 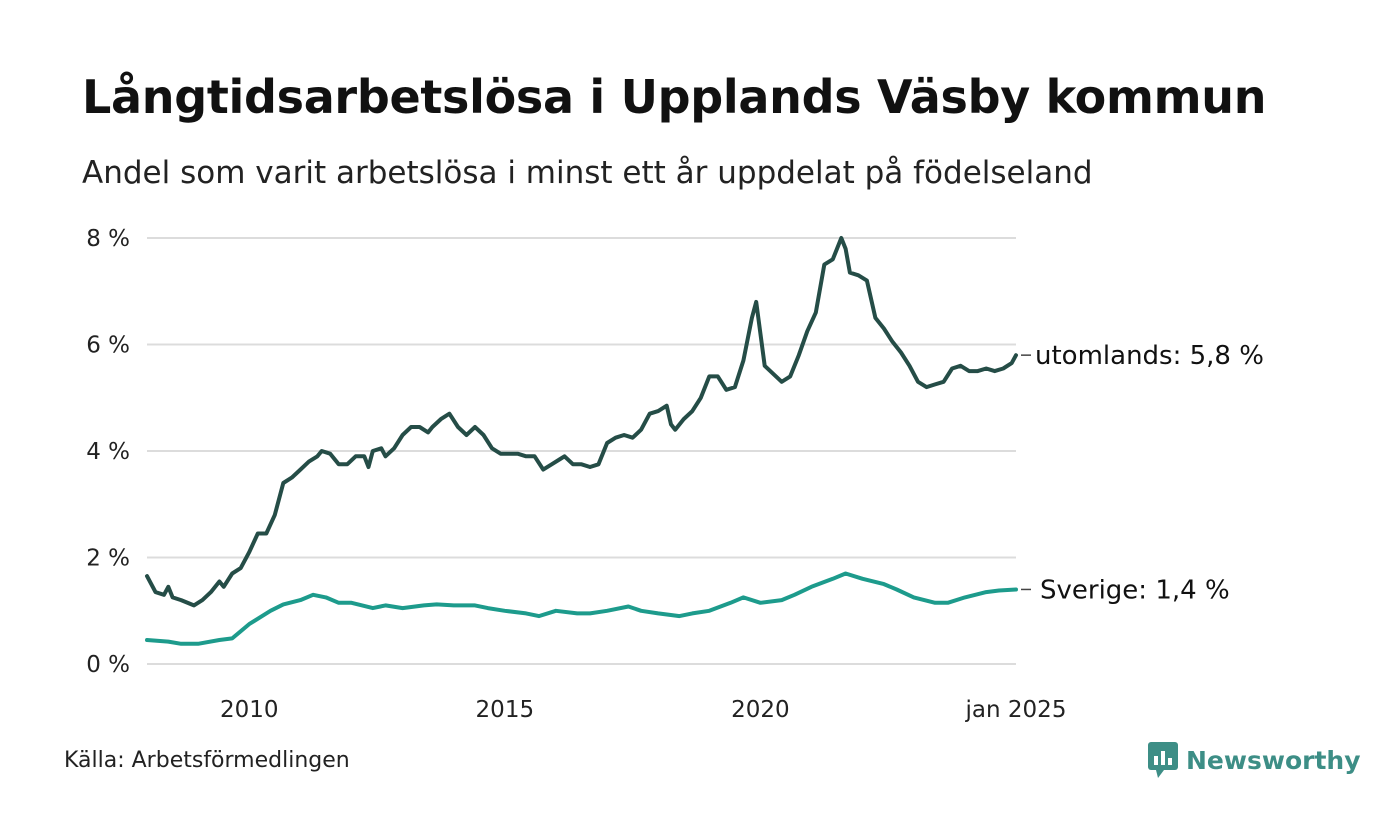 I want to click on y-tick-label: 6 %, so click(x=108, y=346).